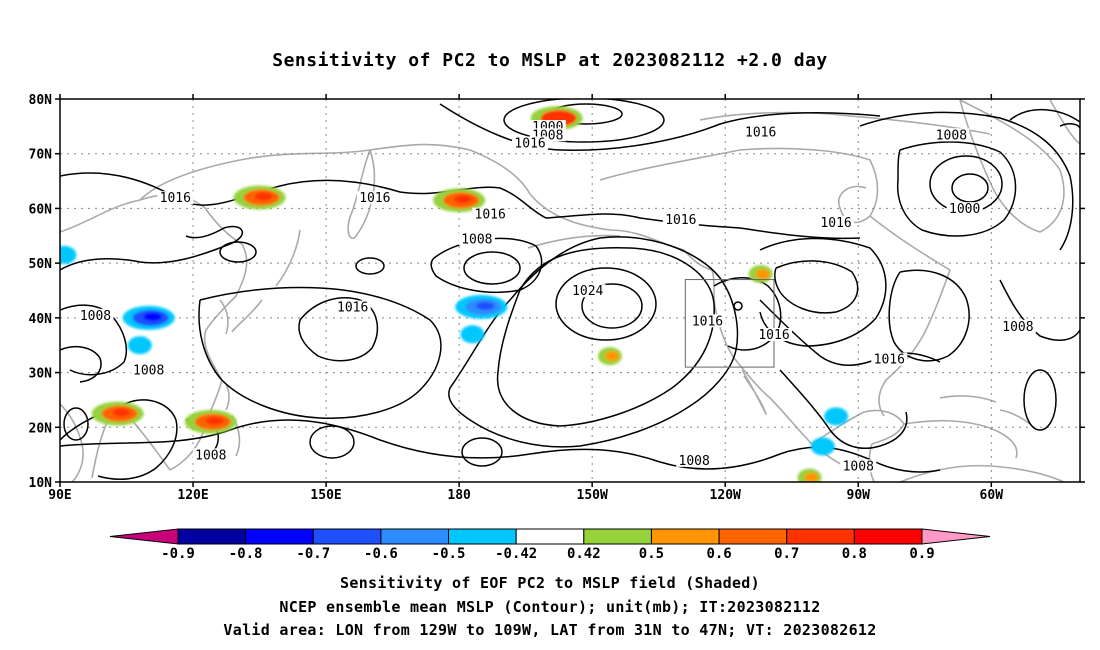  What do you see at coordinates (246, 554) in the screenshot?
I see `colorbar-label: -0.8` at bounding box center [246, 554].